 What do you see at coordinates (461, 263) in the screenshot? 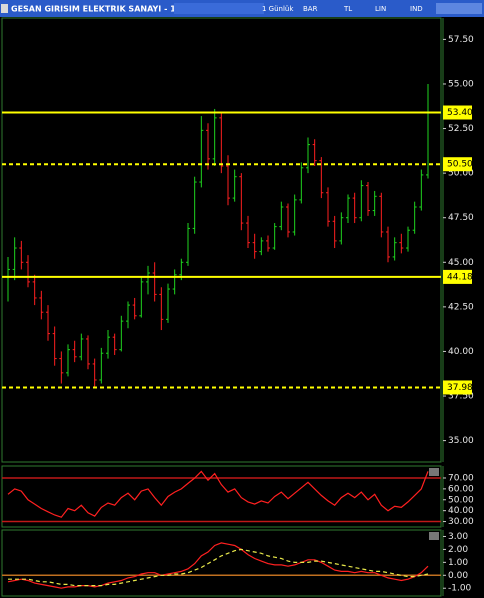
I see `y-tick-label: 45.00` at bounding box center [461, 263].